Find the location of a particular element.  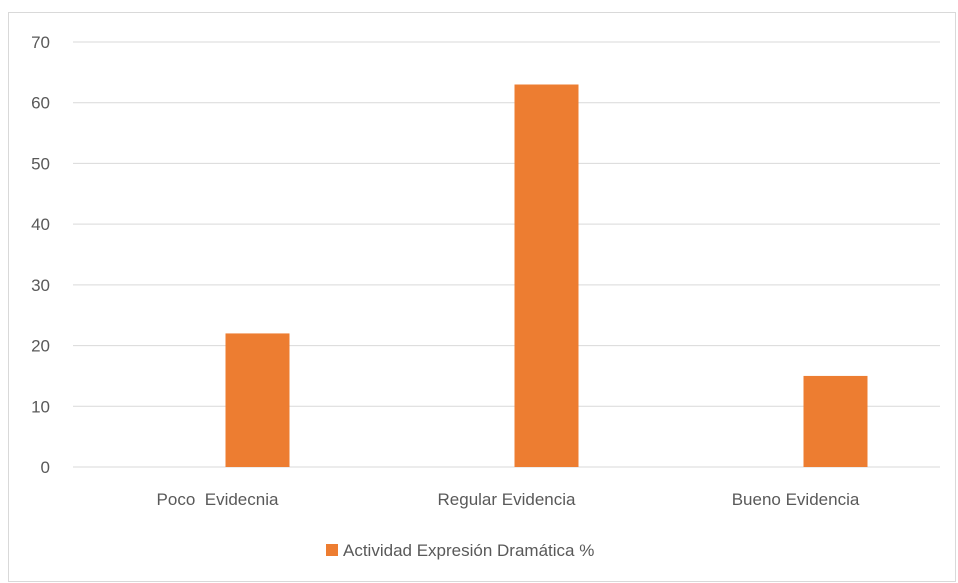

y-tick-label: 0 is located at coordinates (45, 467).